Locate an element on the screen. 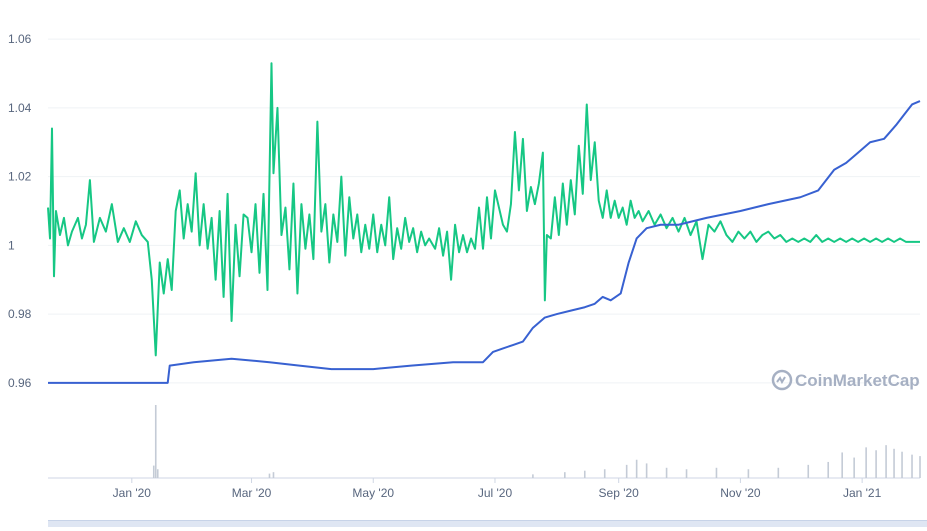 The height and width of the screenshot is (531, 927). y-axis: 0.96 0.98 1 1.02 1.04 1.06 is located at coordinates (20, 211).